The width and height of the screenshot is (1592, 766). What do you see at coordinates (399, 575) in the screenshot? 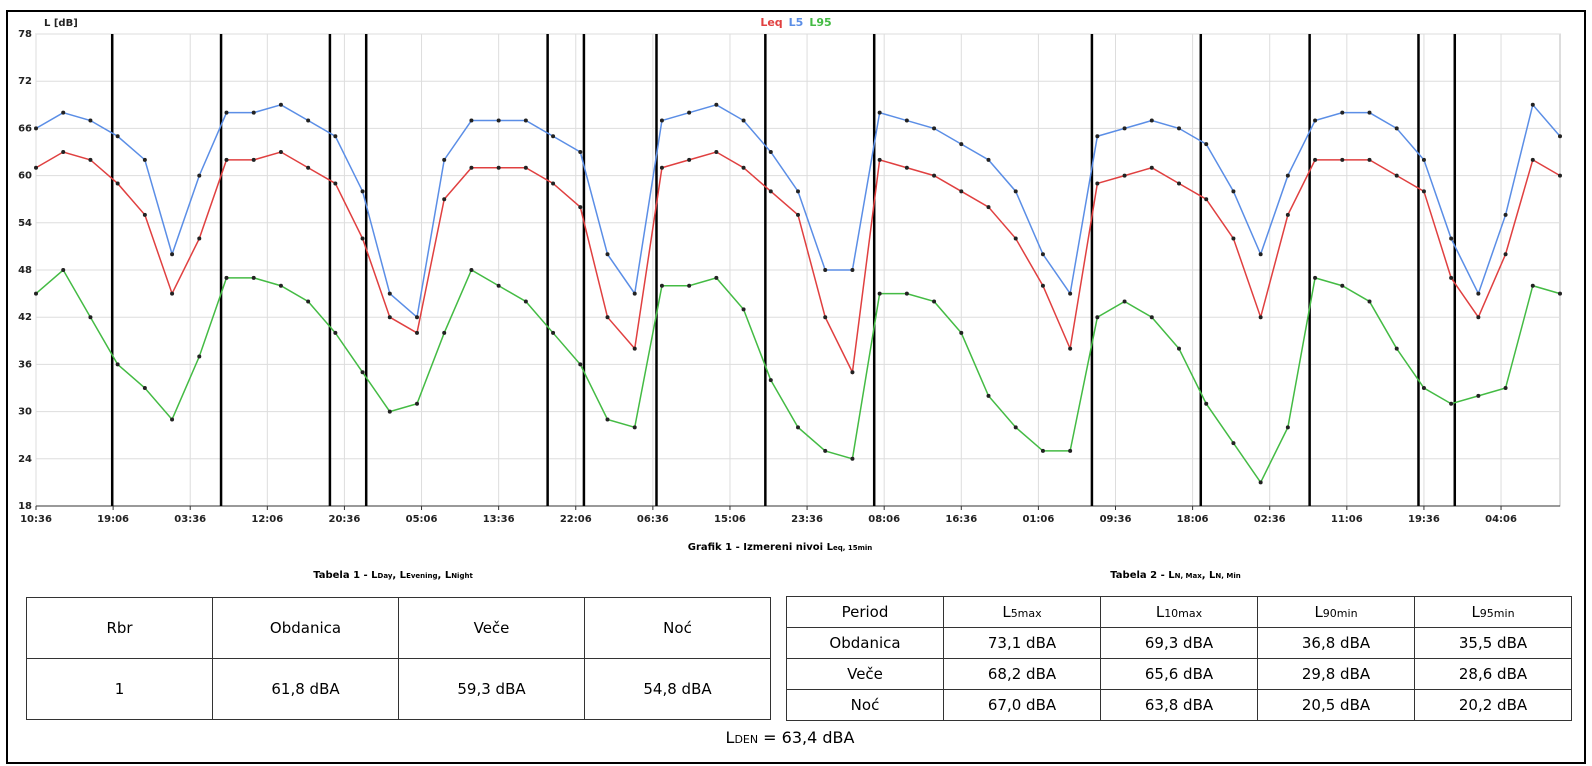
I see `caption-text: , L` at bounding box center [399, 575].